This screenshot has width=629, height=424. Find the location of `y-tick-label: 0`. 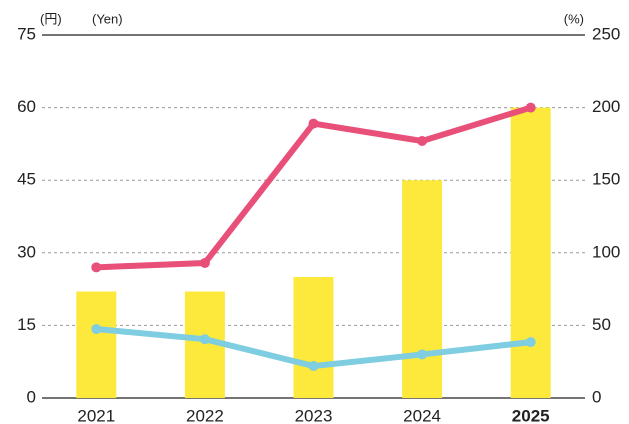

y-tick-label: 0 is located at coordinates (31, 396).